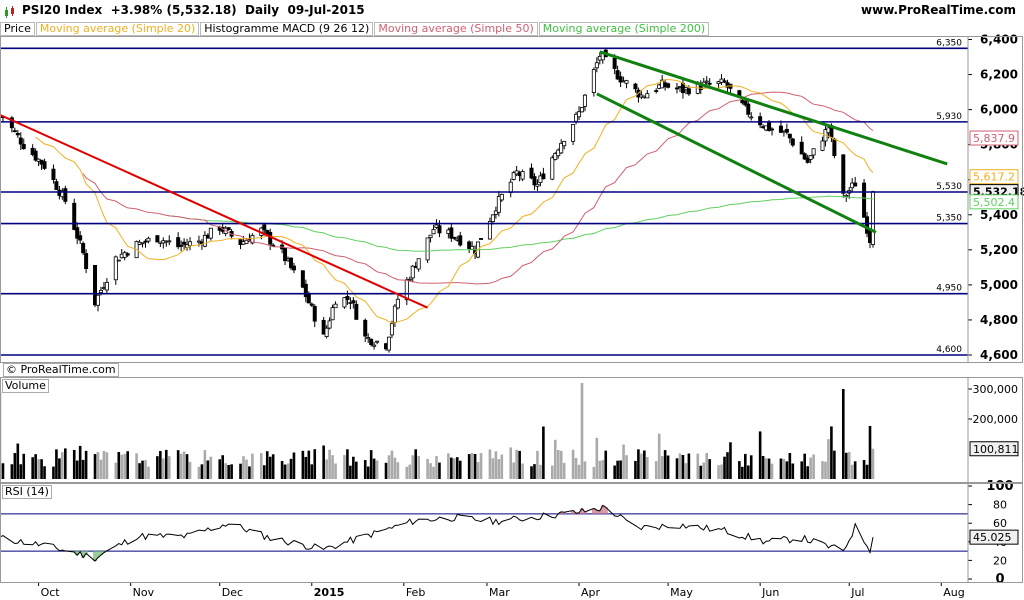 The image size is (1024, 600). Describe the element at coordinates (144, 592) in the screenshot. I see `x-tick-label: Nov` at that location.